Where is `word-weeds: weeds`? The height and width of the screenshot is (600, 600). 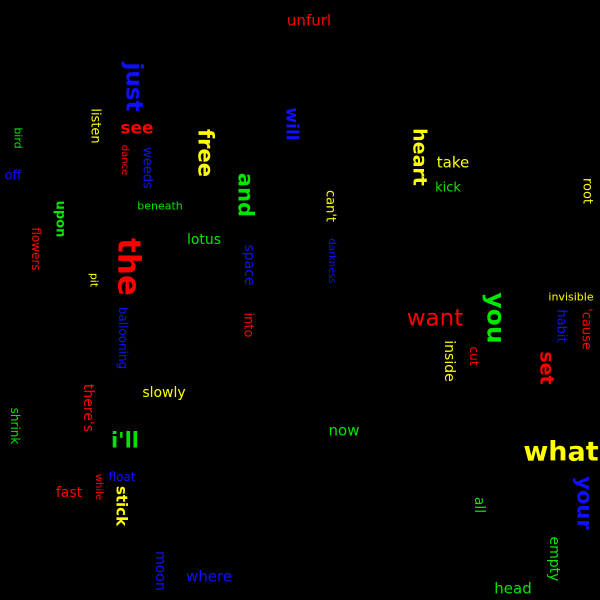 word-weeds: weeds is located at coordinates (147, 168).